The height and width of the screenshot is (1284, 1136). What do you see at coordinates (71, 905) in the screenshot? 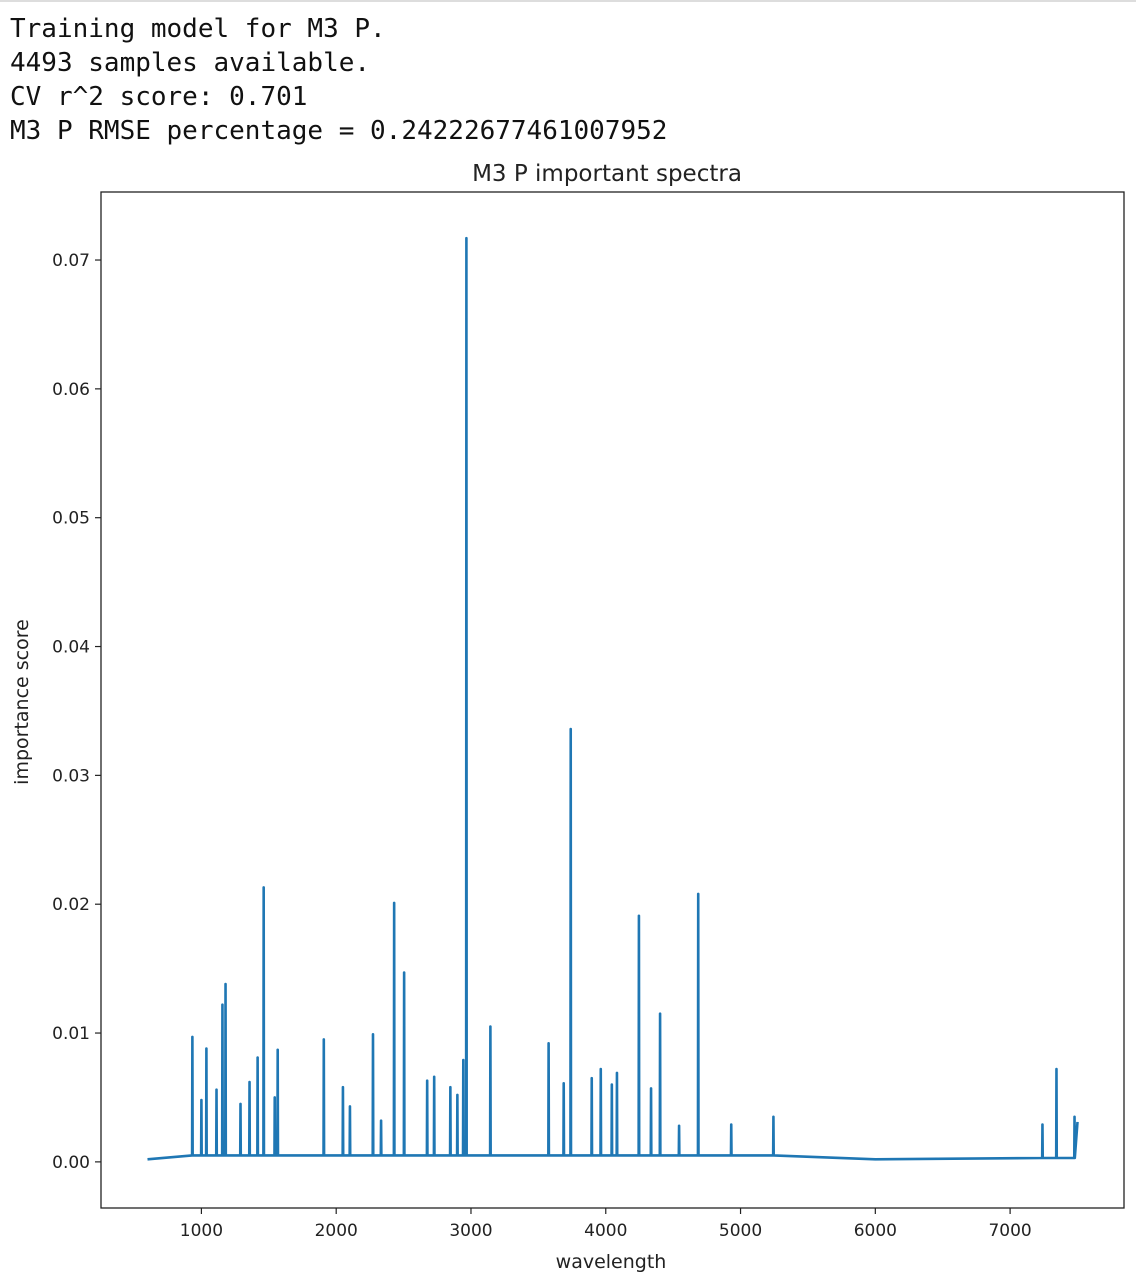
I see `y-tick-label: 0.02` at bounding box center [71, 905].